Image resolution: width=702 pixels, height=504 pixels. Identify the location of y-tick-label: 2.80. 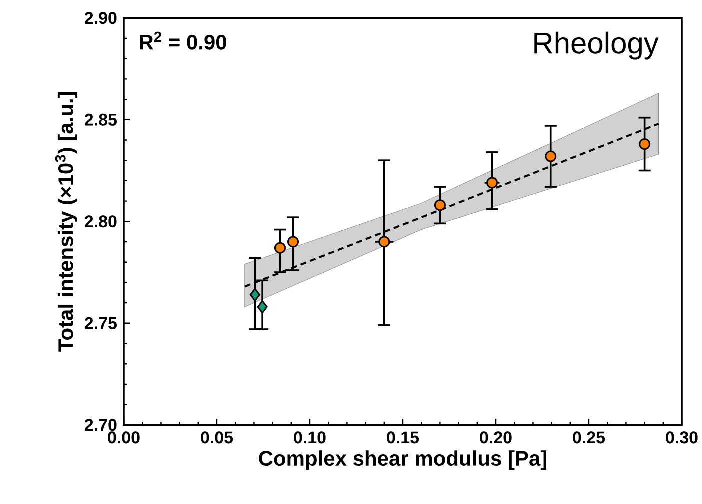
(100, 222).